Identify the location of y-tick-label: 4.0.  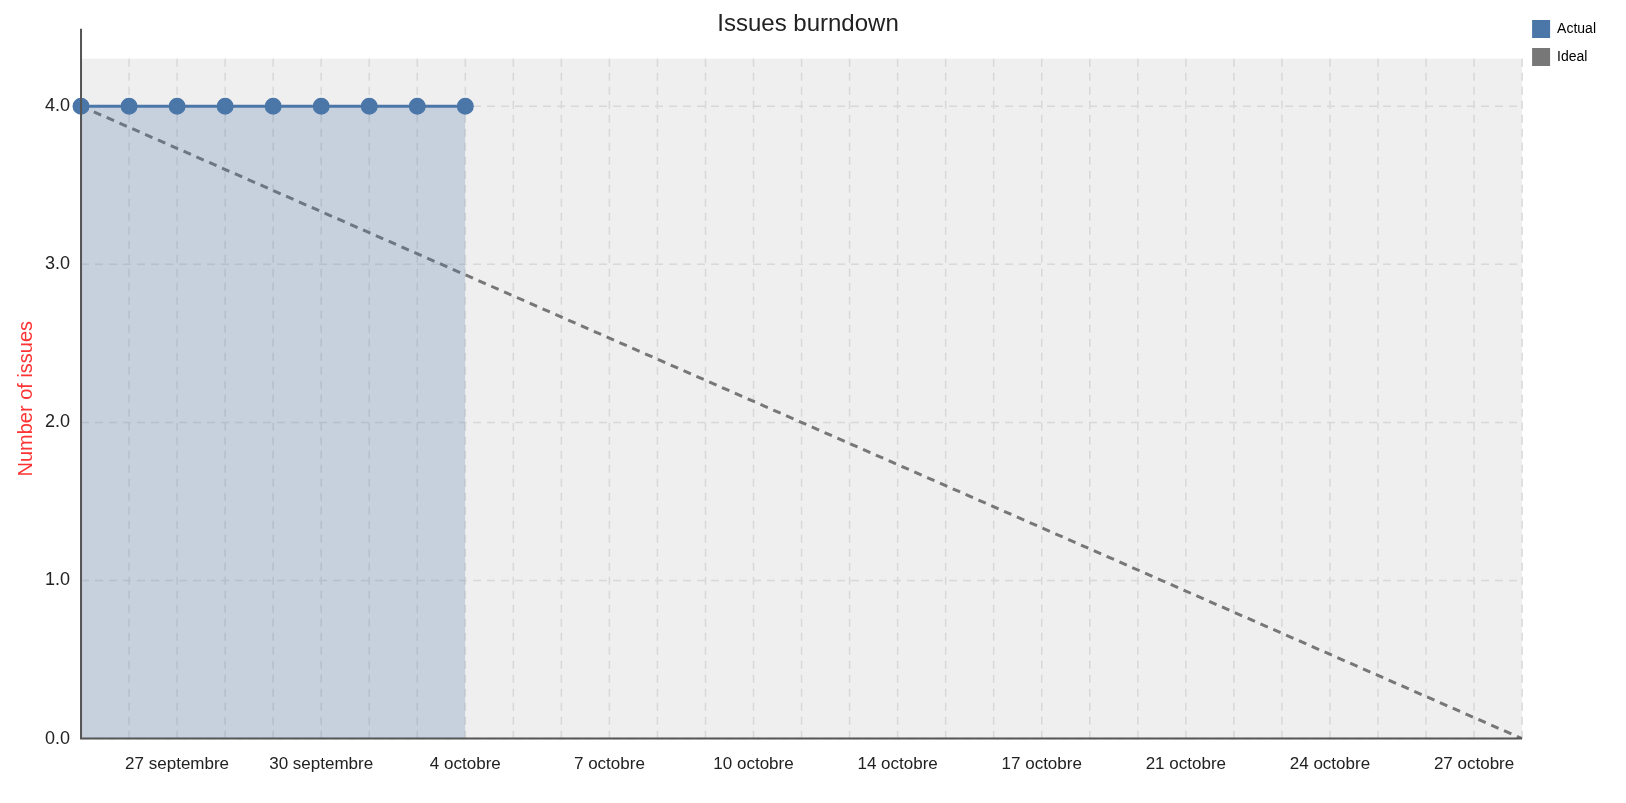
(57, 105).